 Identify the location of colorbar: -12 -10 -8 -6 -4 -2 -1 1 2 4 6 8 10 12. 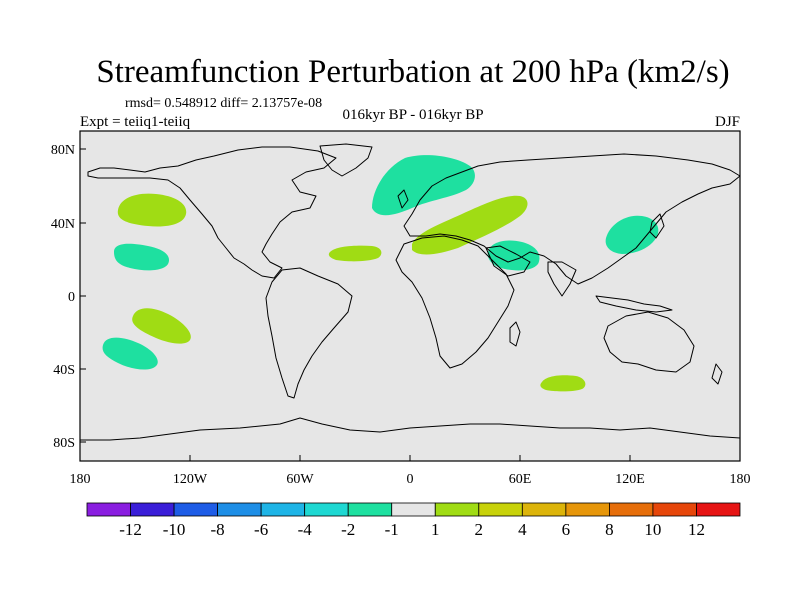
(413, 520).